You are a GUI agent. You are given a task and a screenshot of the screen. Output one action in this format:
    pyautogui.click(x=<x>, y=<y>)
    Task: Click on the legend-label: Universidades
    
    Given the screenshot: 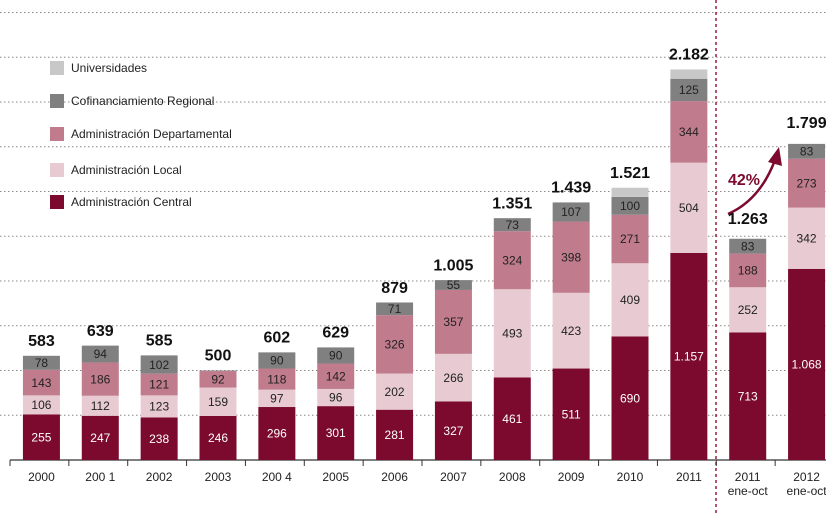 What is the action you would take?
    pyautogui.click(x=109, y=68)
    